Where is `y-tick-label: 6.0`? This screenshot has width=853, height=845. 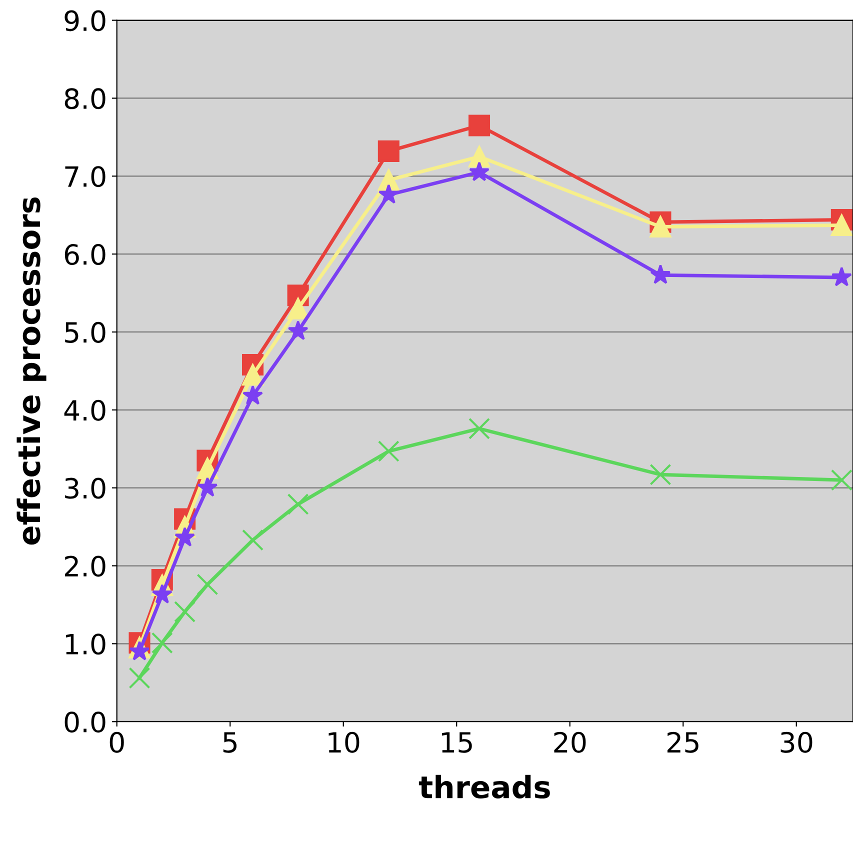 y-tick-label: 6.0 is located at coordinates (85, 255).